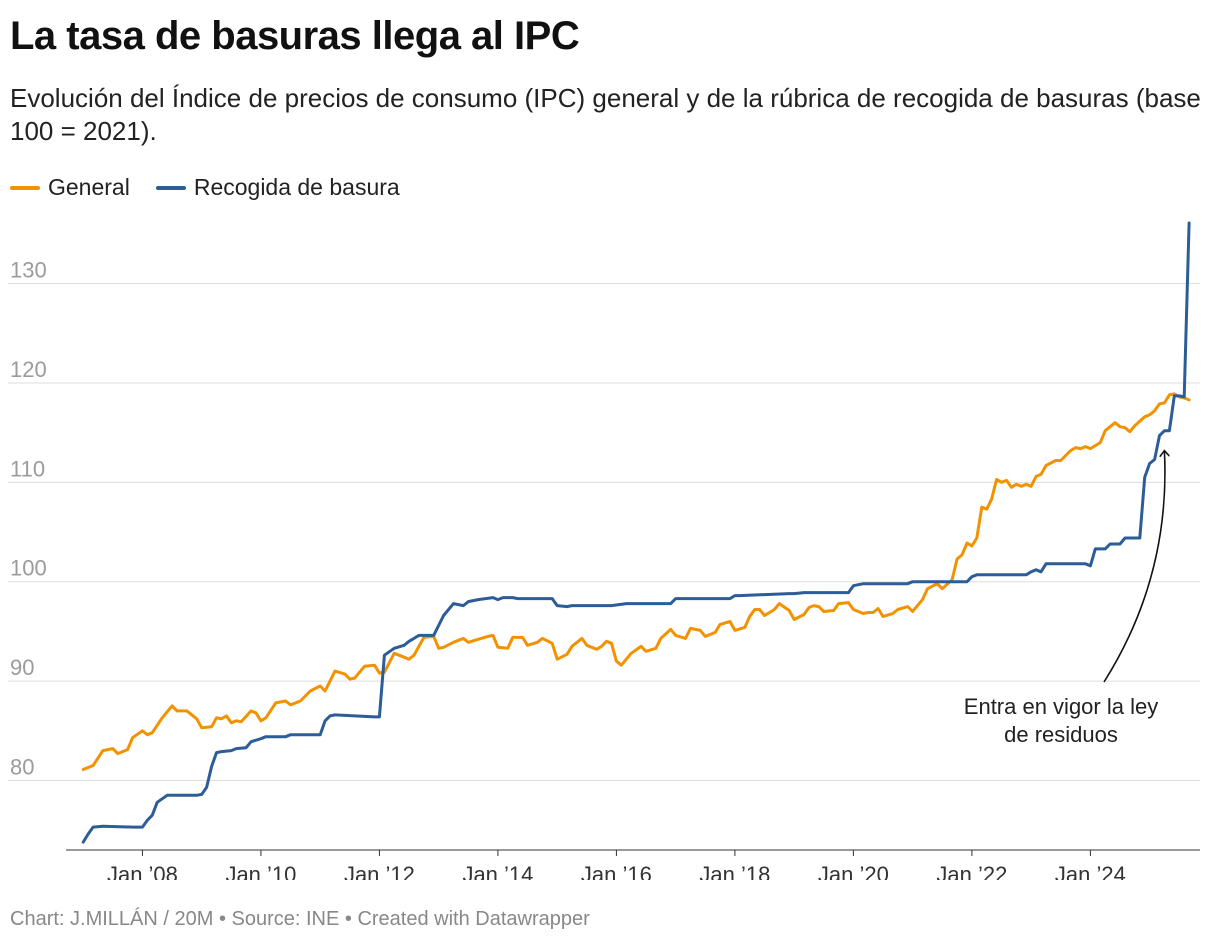 The width and height of the screenshot is (1220, 944). What do you see at coordinates (22, 667) in the screenshot?
I see `y-tick-label: 90` at bounding box center [22, 667].